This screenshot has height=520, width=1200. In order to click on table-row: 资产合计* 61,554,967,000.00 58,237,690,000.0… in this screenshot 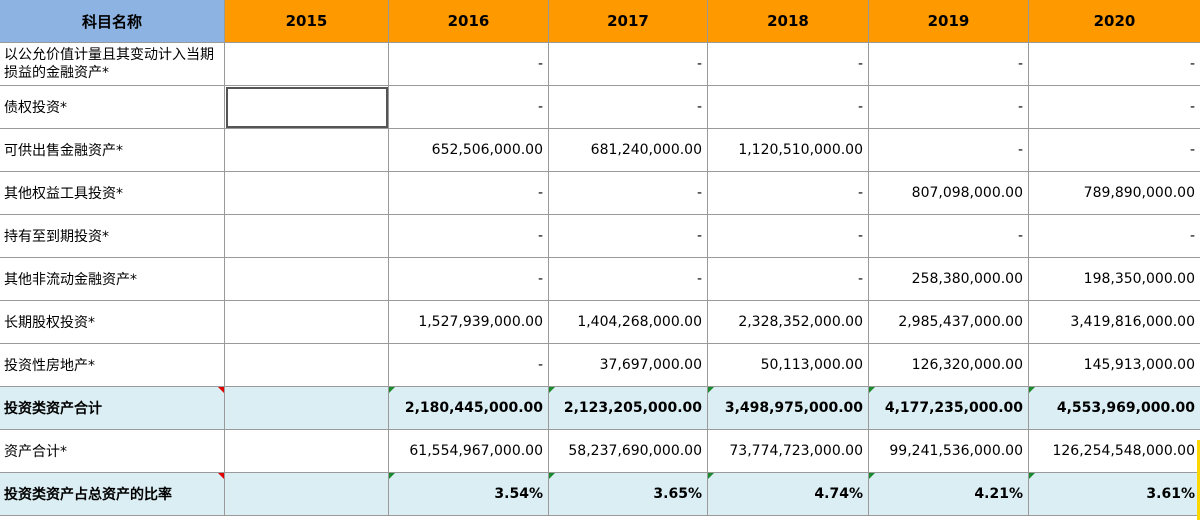, I will do `click(600, 451)`.